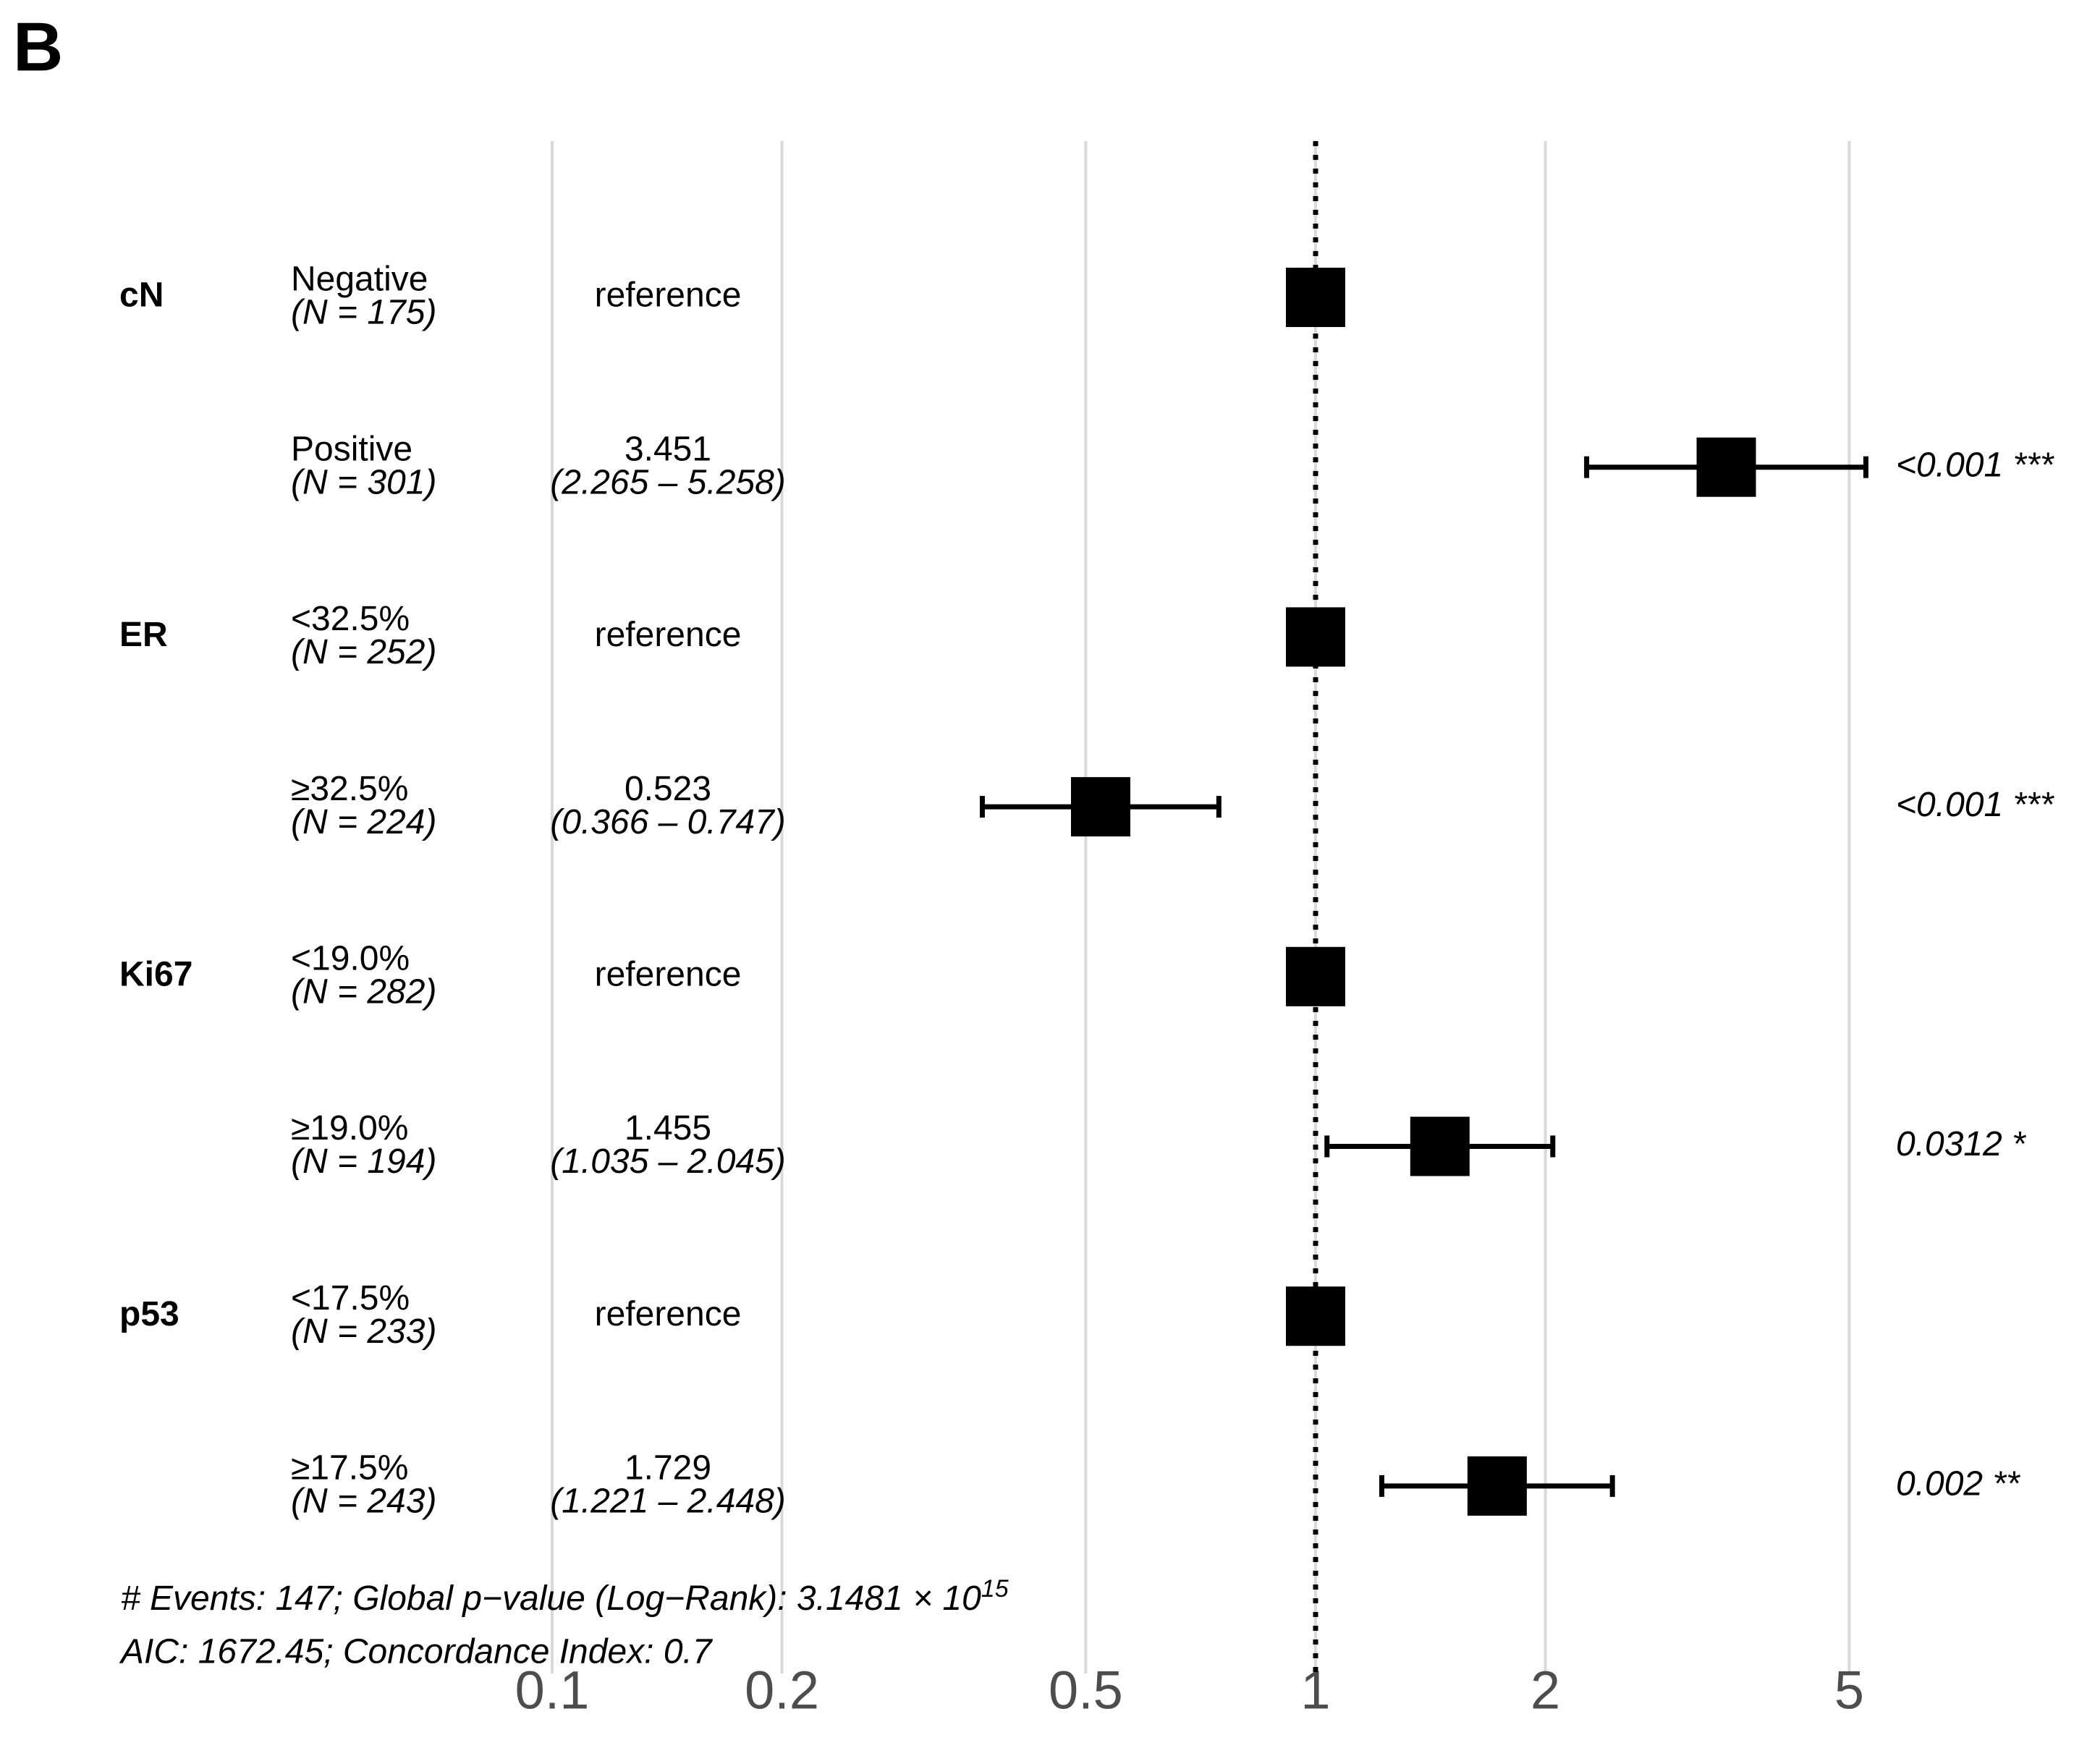  I want to click on n-label: (N = 233), so click(363, 1331).